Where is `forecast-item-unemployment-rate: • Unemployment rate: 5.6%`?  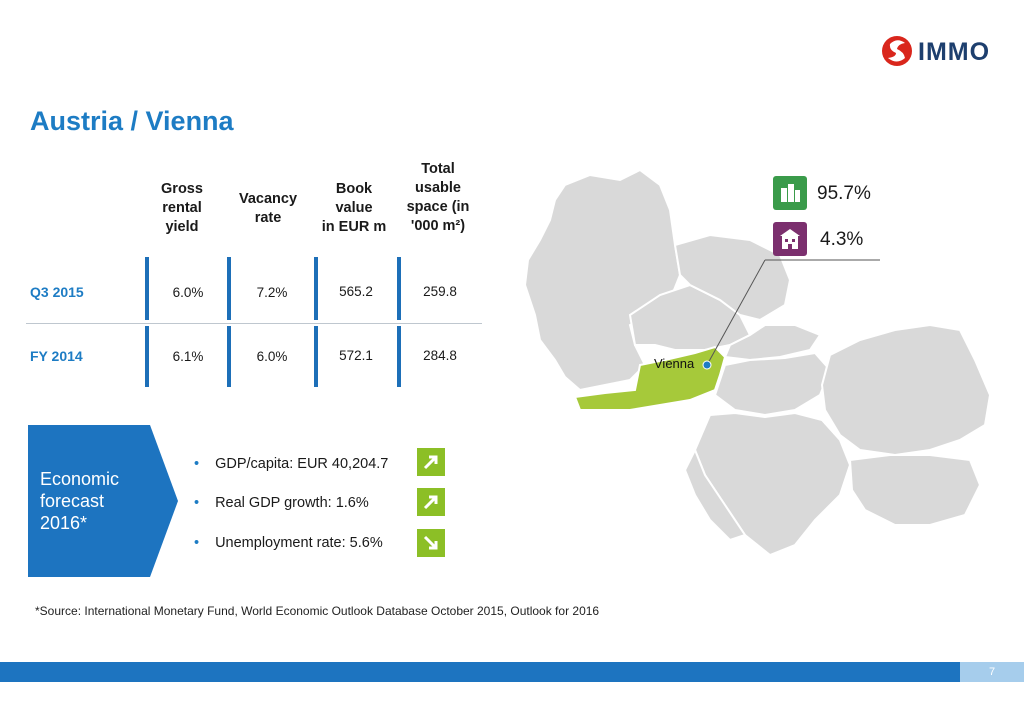 forecast-item-unemployment-rate: • Unemployment rate: 5.6% is located at coordinates (288, 543).